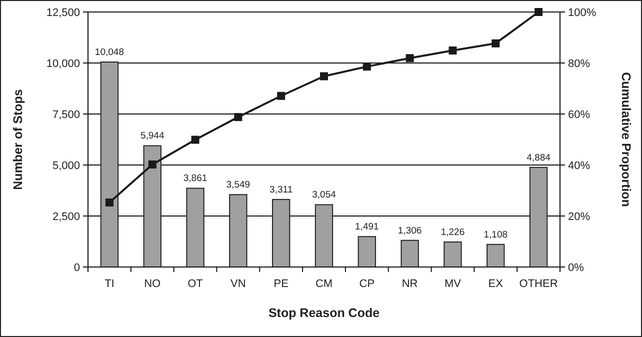  I want to click on x-tick-label: TI, so click(109, 284).